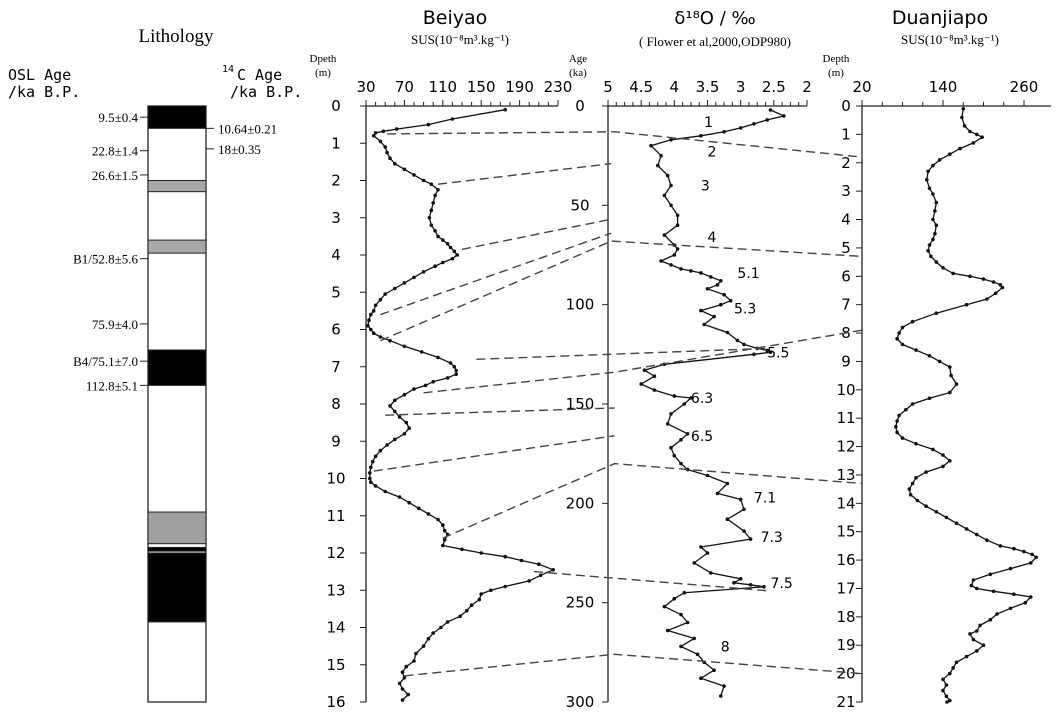 The height and width of the screenshot is (712, 1056). I want to click on beiyao-ytick-label: 6, so click(336, 330).